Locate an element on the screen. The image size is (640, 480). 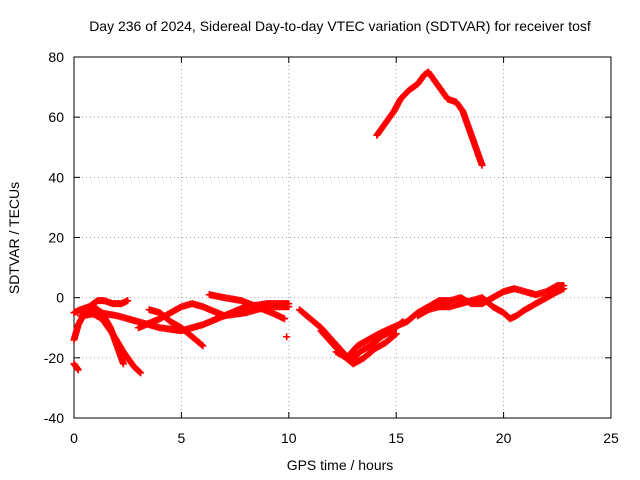
x-tick-label: 25 is located at coordinates (611, 438).